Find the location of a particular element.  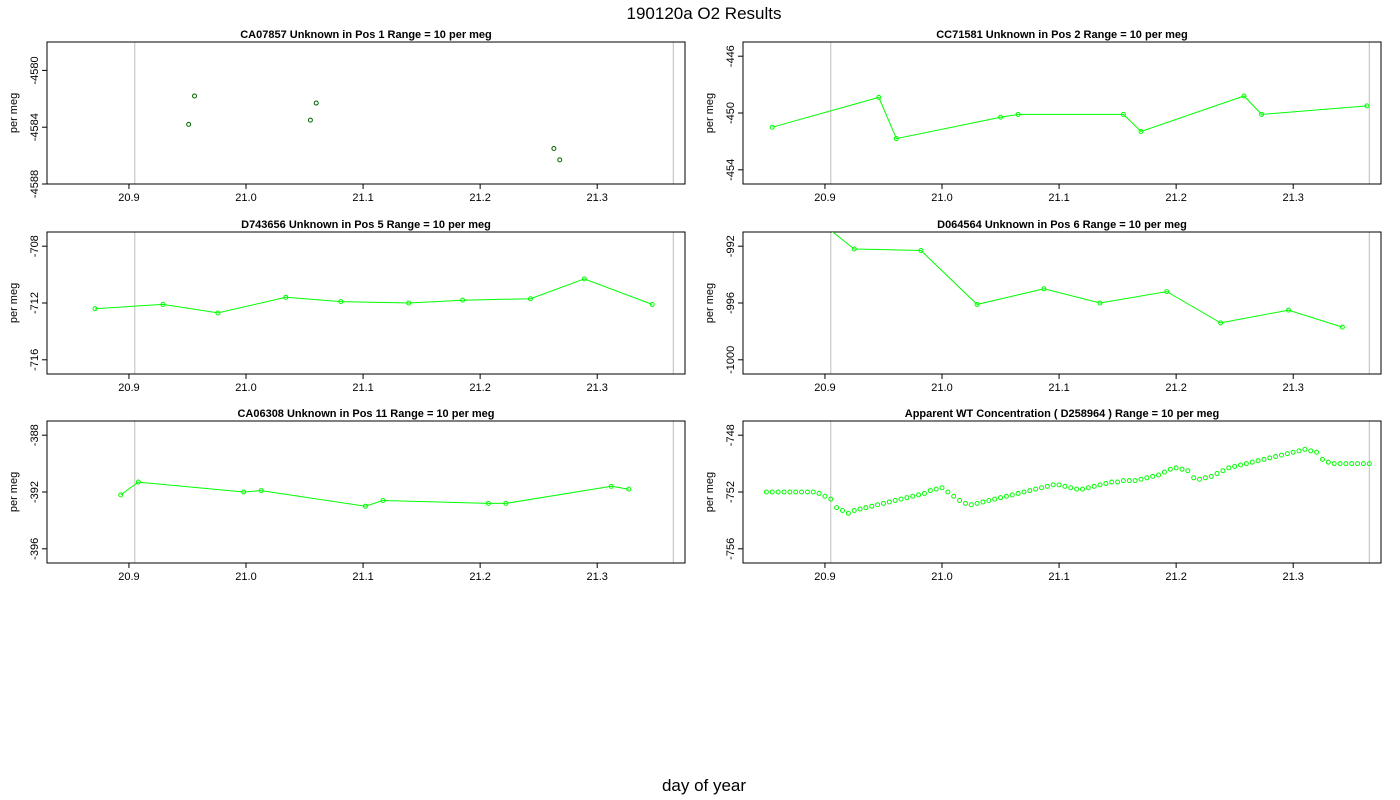

y-tick-label: -996 is located at coordinates (731, 303).